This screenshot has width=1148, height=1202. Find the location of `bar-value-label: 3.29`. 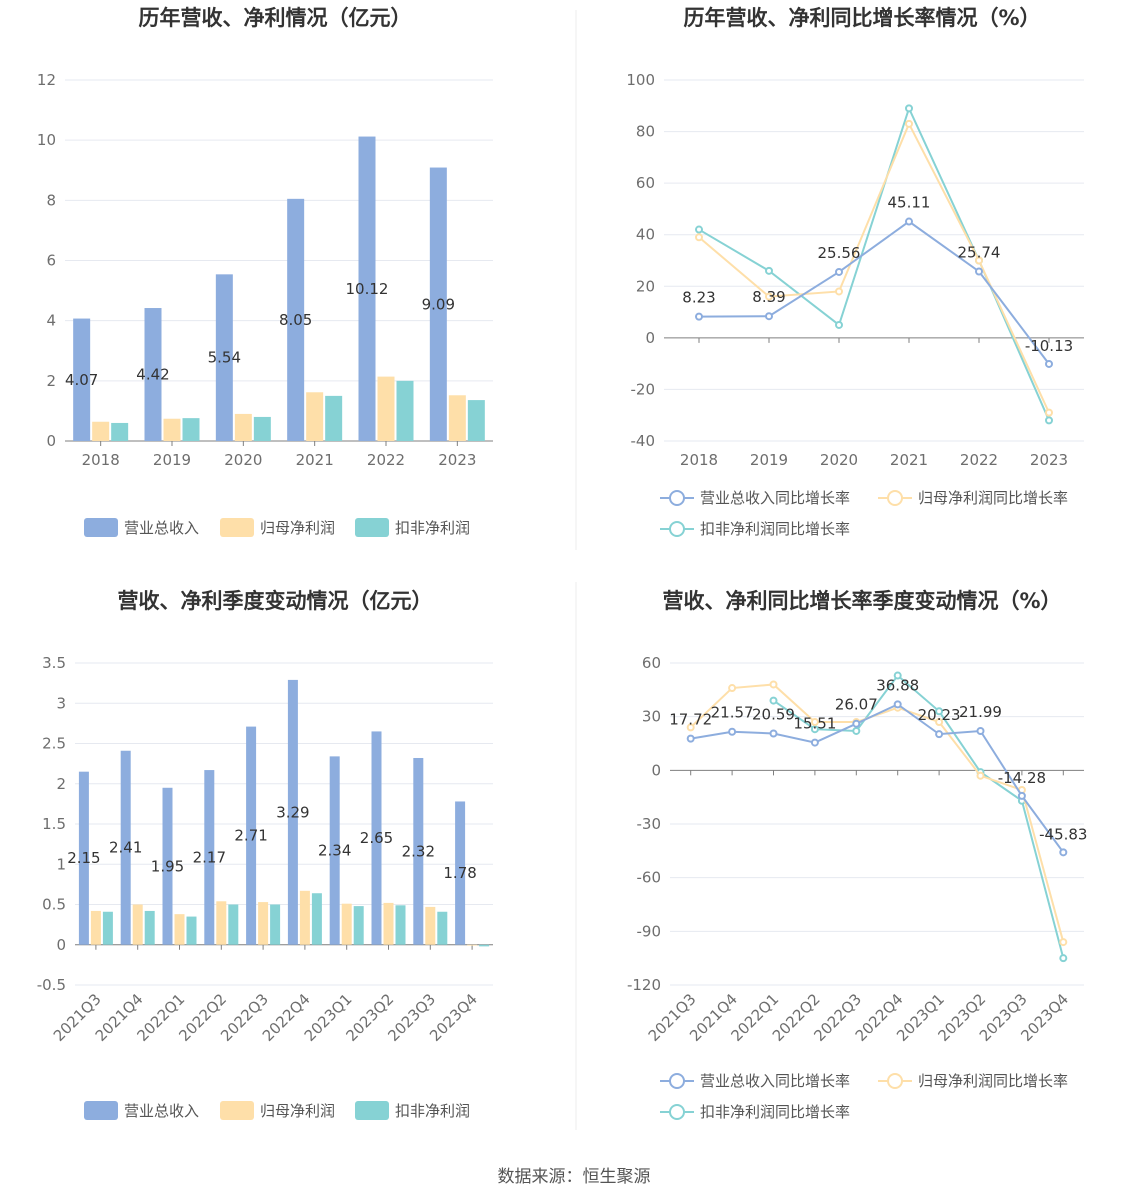

bar-value-label: 3.29 is located at coordinates (292, 812).